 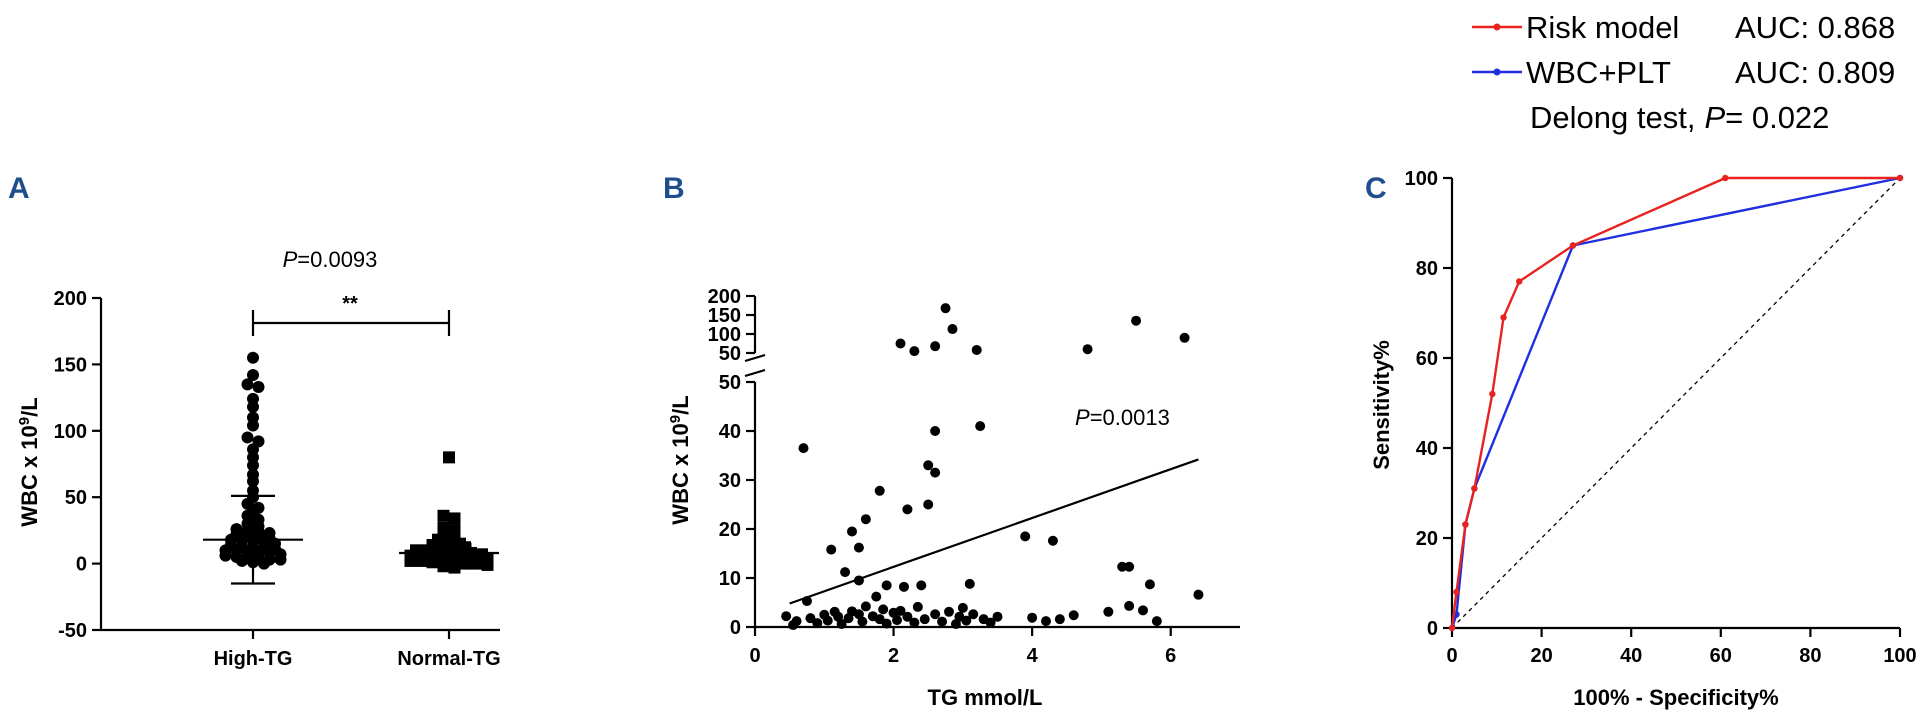 What do you see at coordinates (730, 354) in the screenshot?
I see `panel-b-y-tick-label: 50` at bounding box center [730, 354].